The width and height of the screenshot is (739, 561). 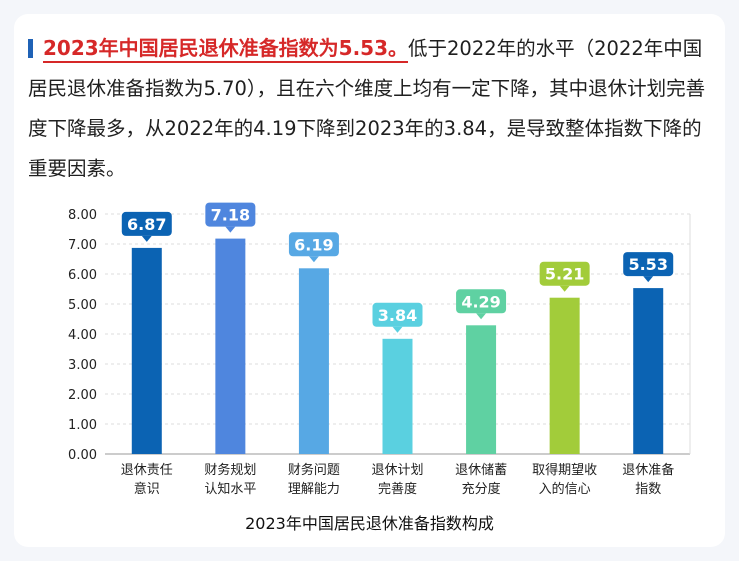 I want to click on y-tick-label: 0.00, so click(x=82, y=455).